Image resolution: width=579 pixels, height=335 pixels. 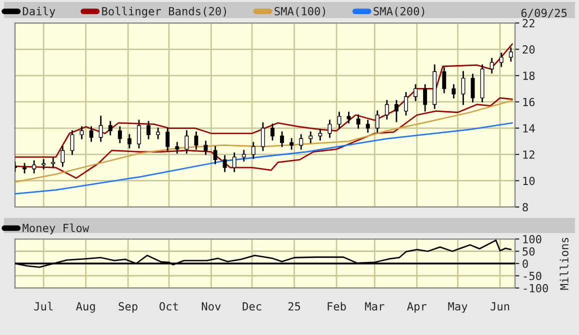 I want to click on x-tick-label: Mar, so click(x=374, y=306).